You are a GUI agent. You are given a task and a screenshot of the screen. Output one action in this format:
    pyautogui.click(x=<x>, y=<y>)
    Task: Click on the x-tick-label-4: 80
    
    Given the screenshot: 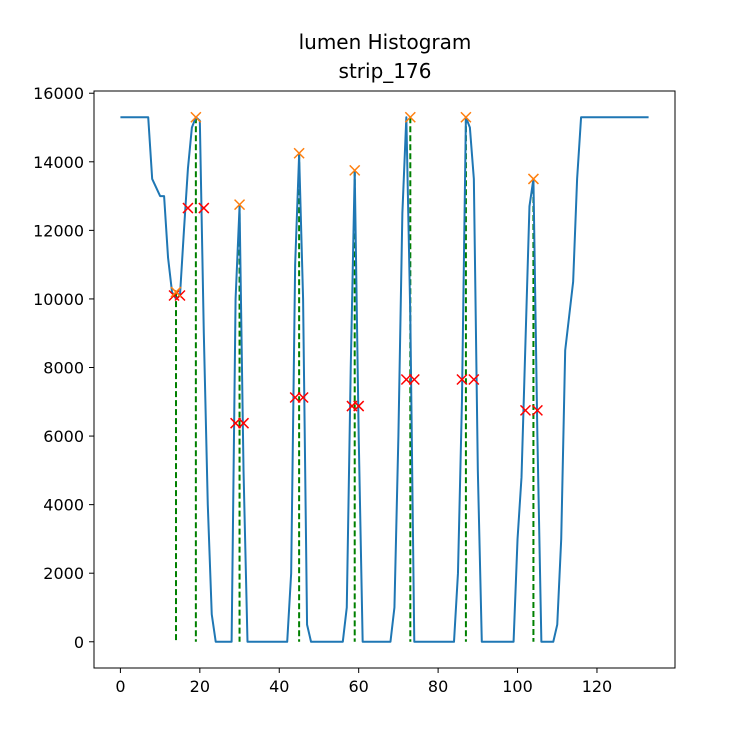 What is the action you would take?
    pyautogui.click(x=438, y=686)
    